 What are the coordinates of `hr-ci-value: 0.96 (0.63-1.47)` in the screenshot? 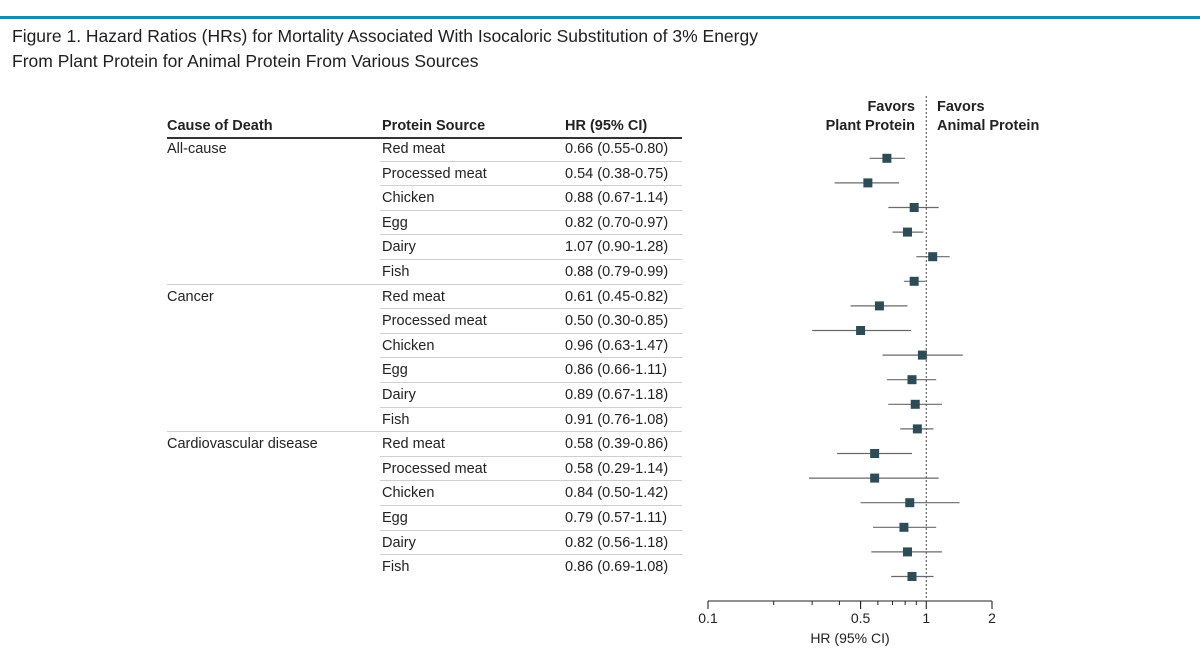 It's located at (617, 345).